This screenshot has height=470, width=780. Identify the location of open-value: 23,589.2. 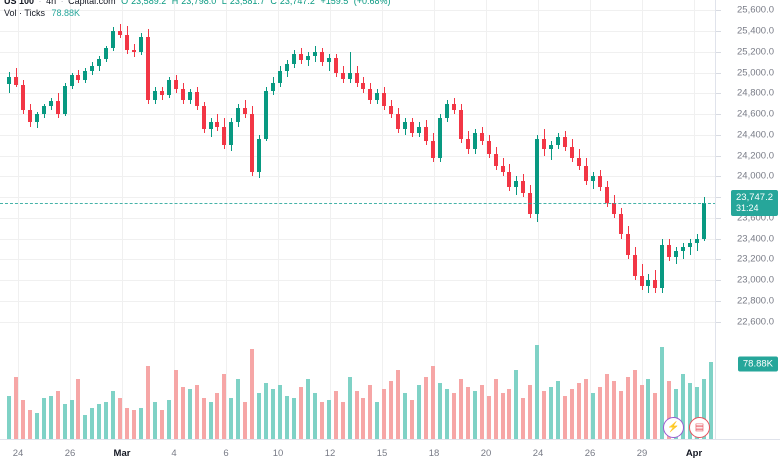
(149, 3).